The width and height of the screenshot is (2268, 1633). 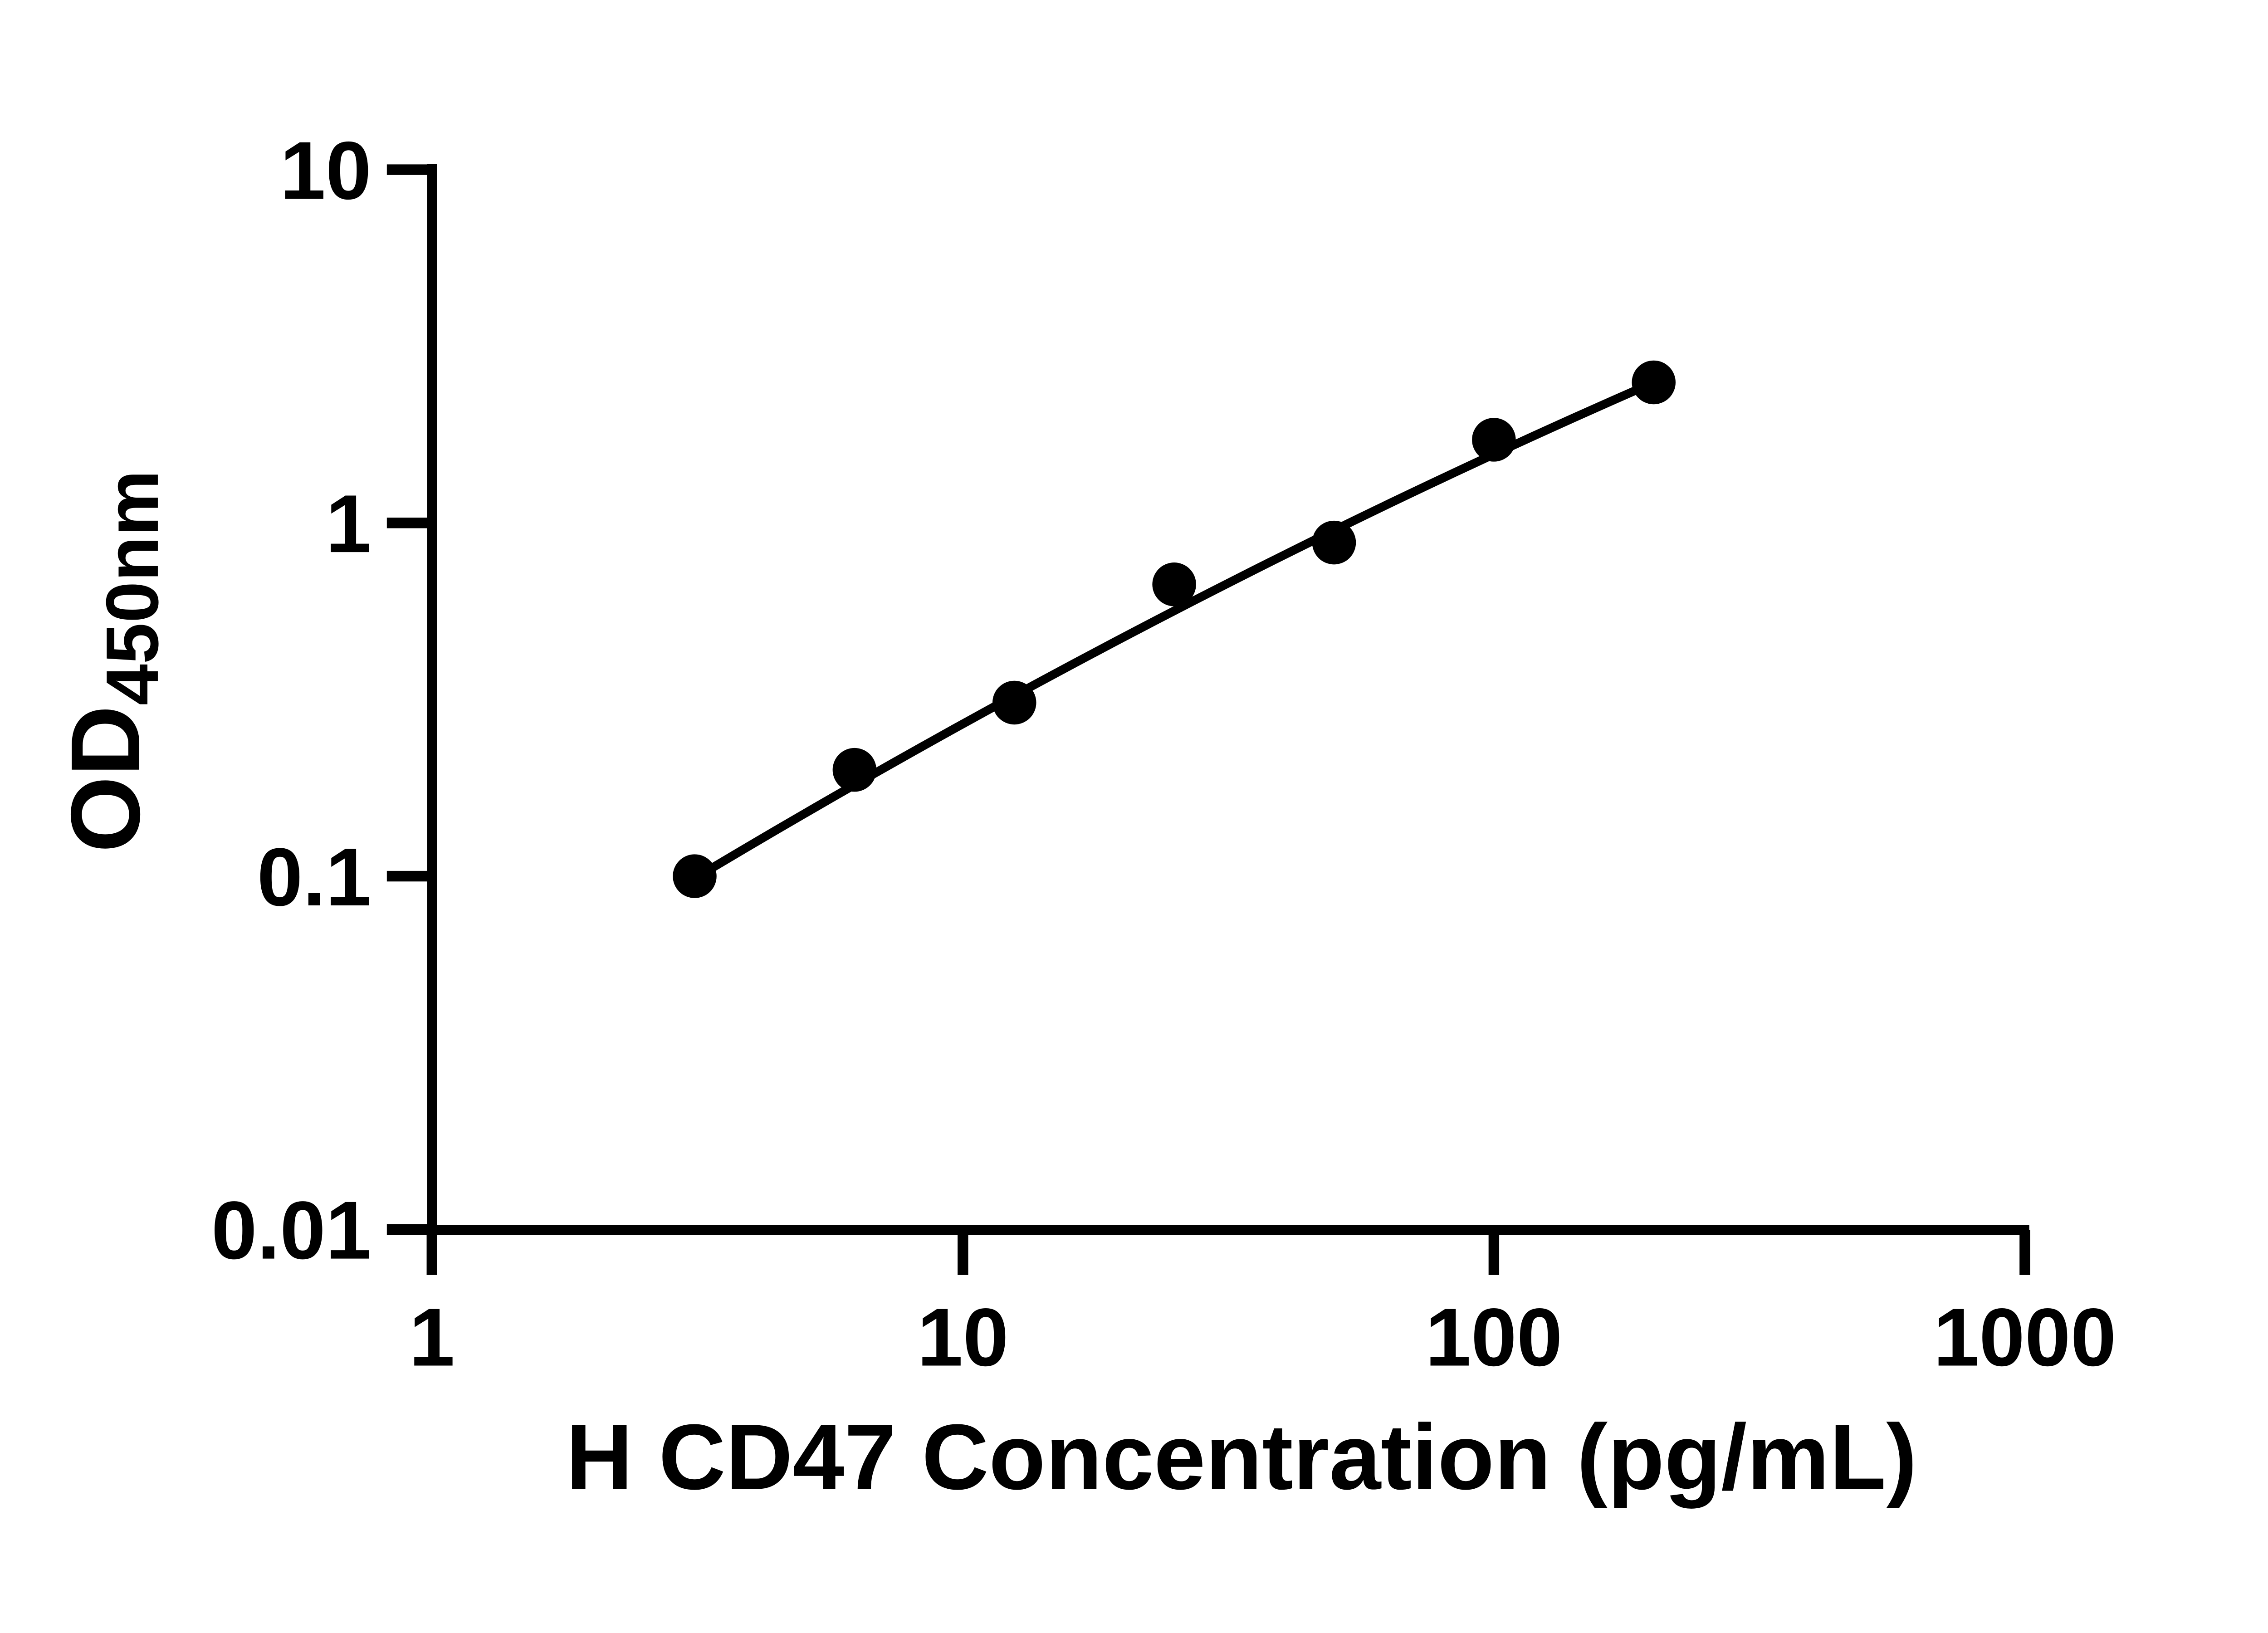 What do you see at coordinates (105, 779) in the screenshot?
I see `y-axis-title-main: OD` at bounding box center [105, 779].